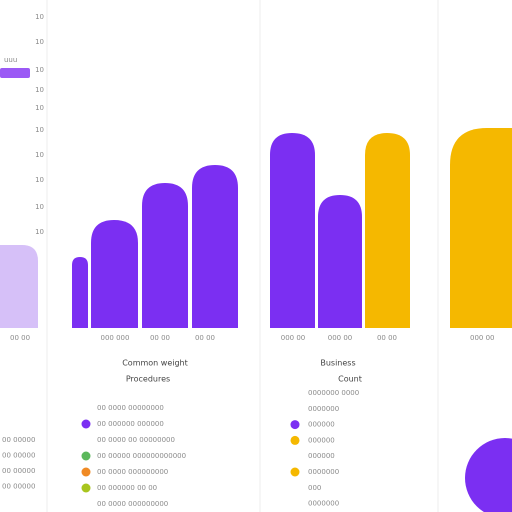 This screenshot has height=512, width=512. What do you see at coordinates (130, 424) in the screenshot?
I see `legend-item: 00 000000 000000` at bounding box center [130, 424].